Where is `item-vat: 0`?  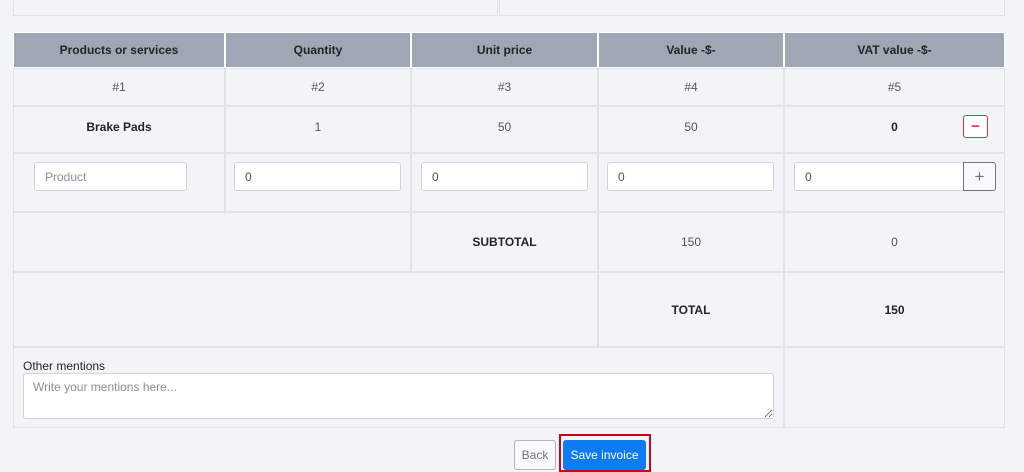 item-vat: 0 is located at coordinates (894, 126).